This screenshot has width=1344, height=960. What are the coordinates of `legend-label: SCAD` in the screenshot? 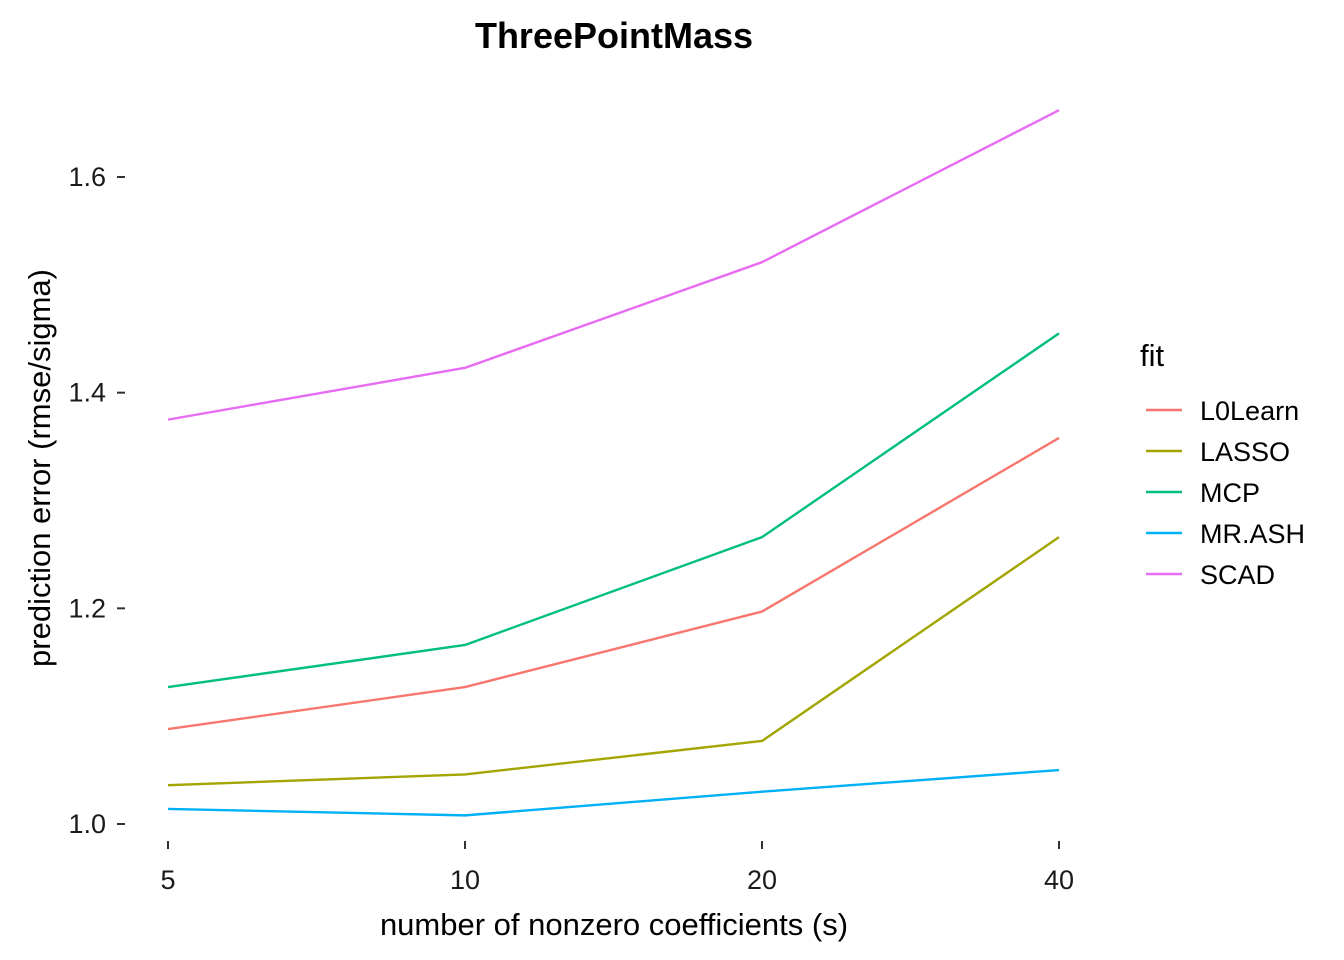 It's located at (1237, 575).